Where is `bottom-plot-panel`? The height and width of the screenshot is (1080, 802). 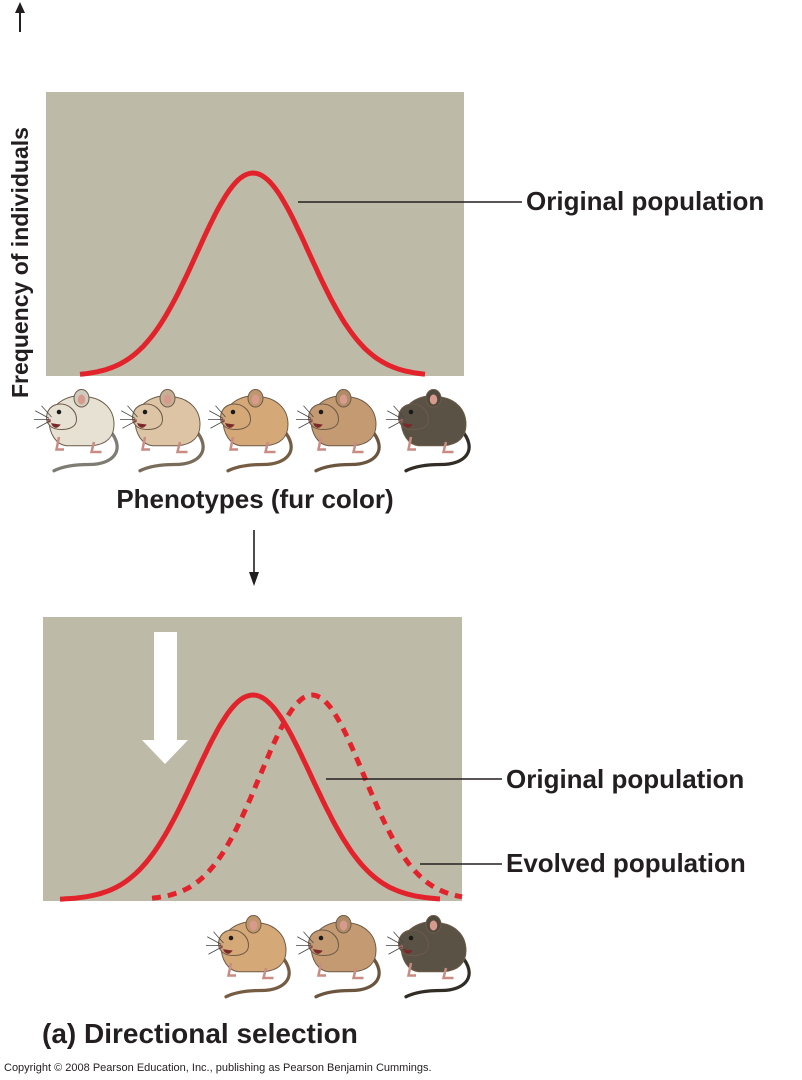
bottom-plot-panel is located at coordinates (252, 759).